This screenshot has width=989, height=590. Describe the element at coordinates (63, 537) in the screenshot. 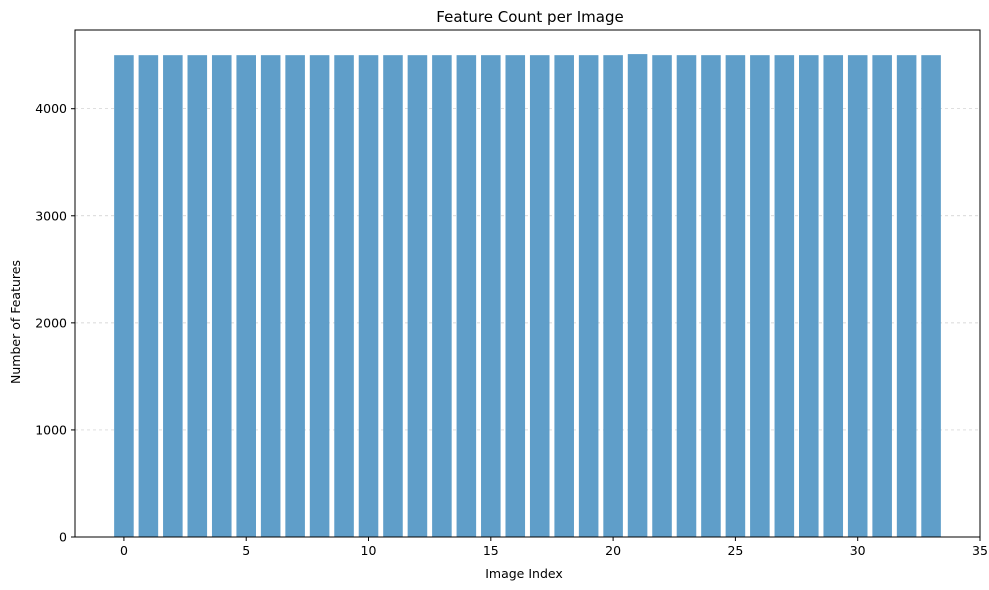

I see `y-tick-label: 0` at that location.